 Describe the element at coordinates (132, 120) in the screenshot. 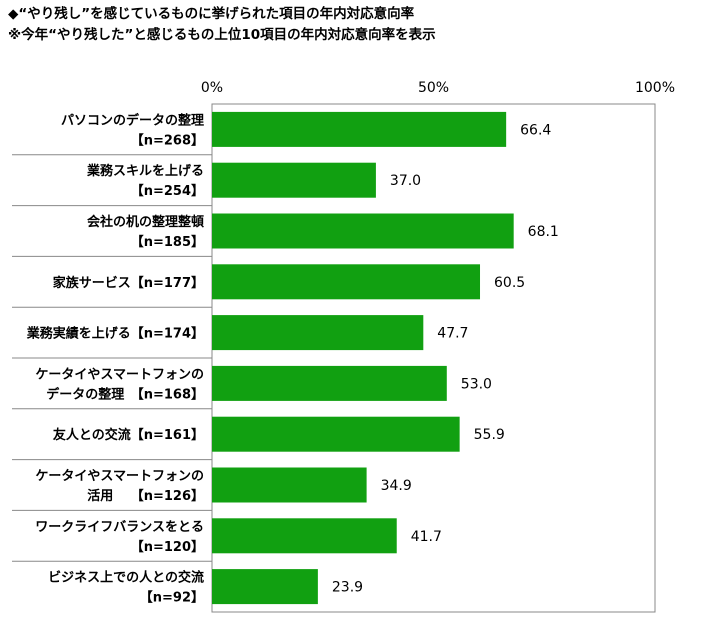

I see `category-label: パソコンのデータの整理` at that location.